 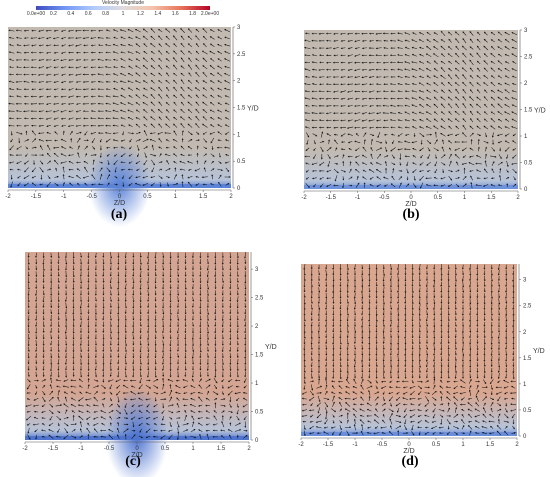 What do you see at coordinates (239, 82) in the screenshot?
I see `y-tick-label: 2` at bounding box center [239, 82].